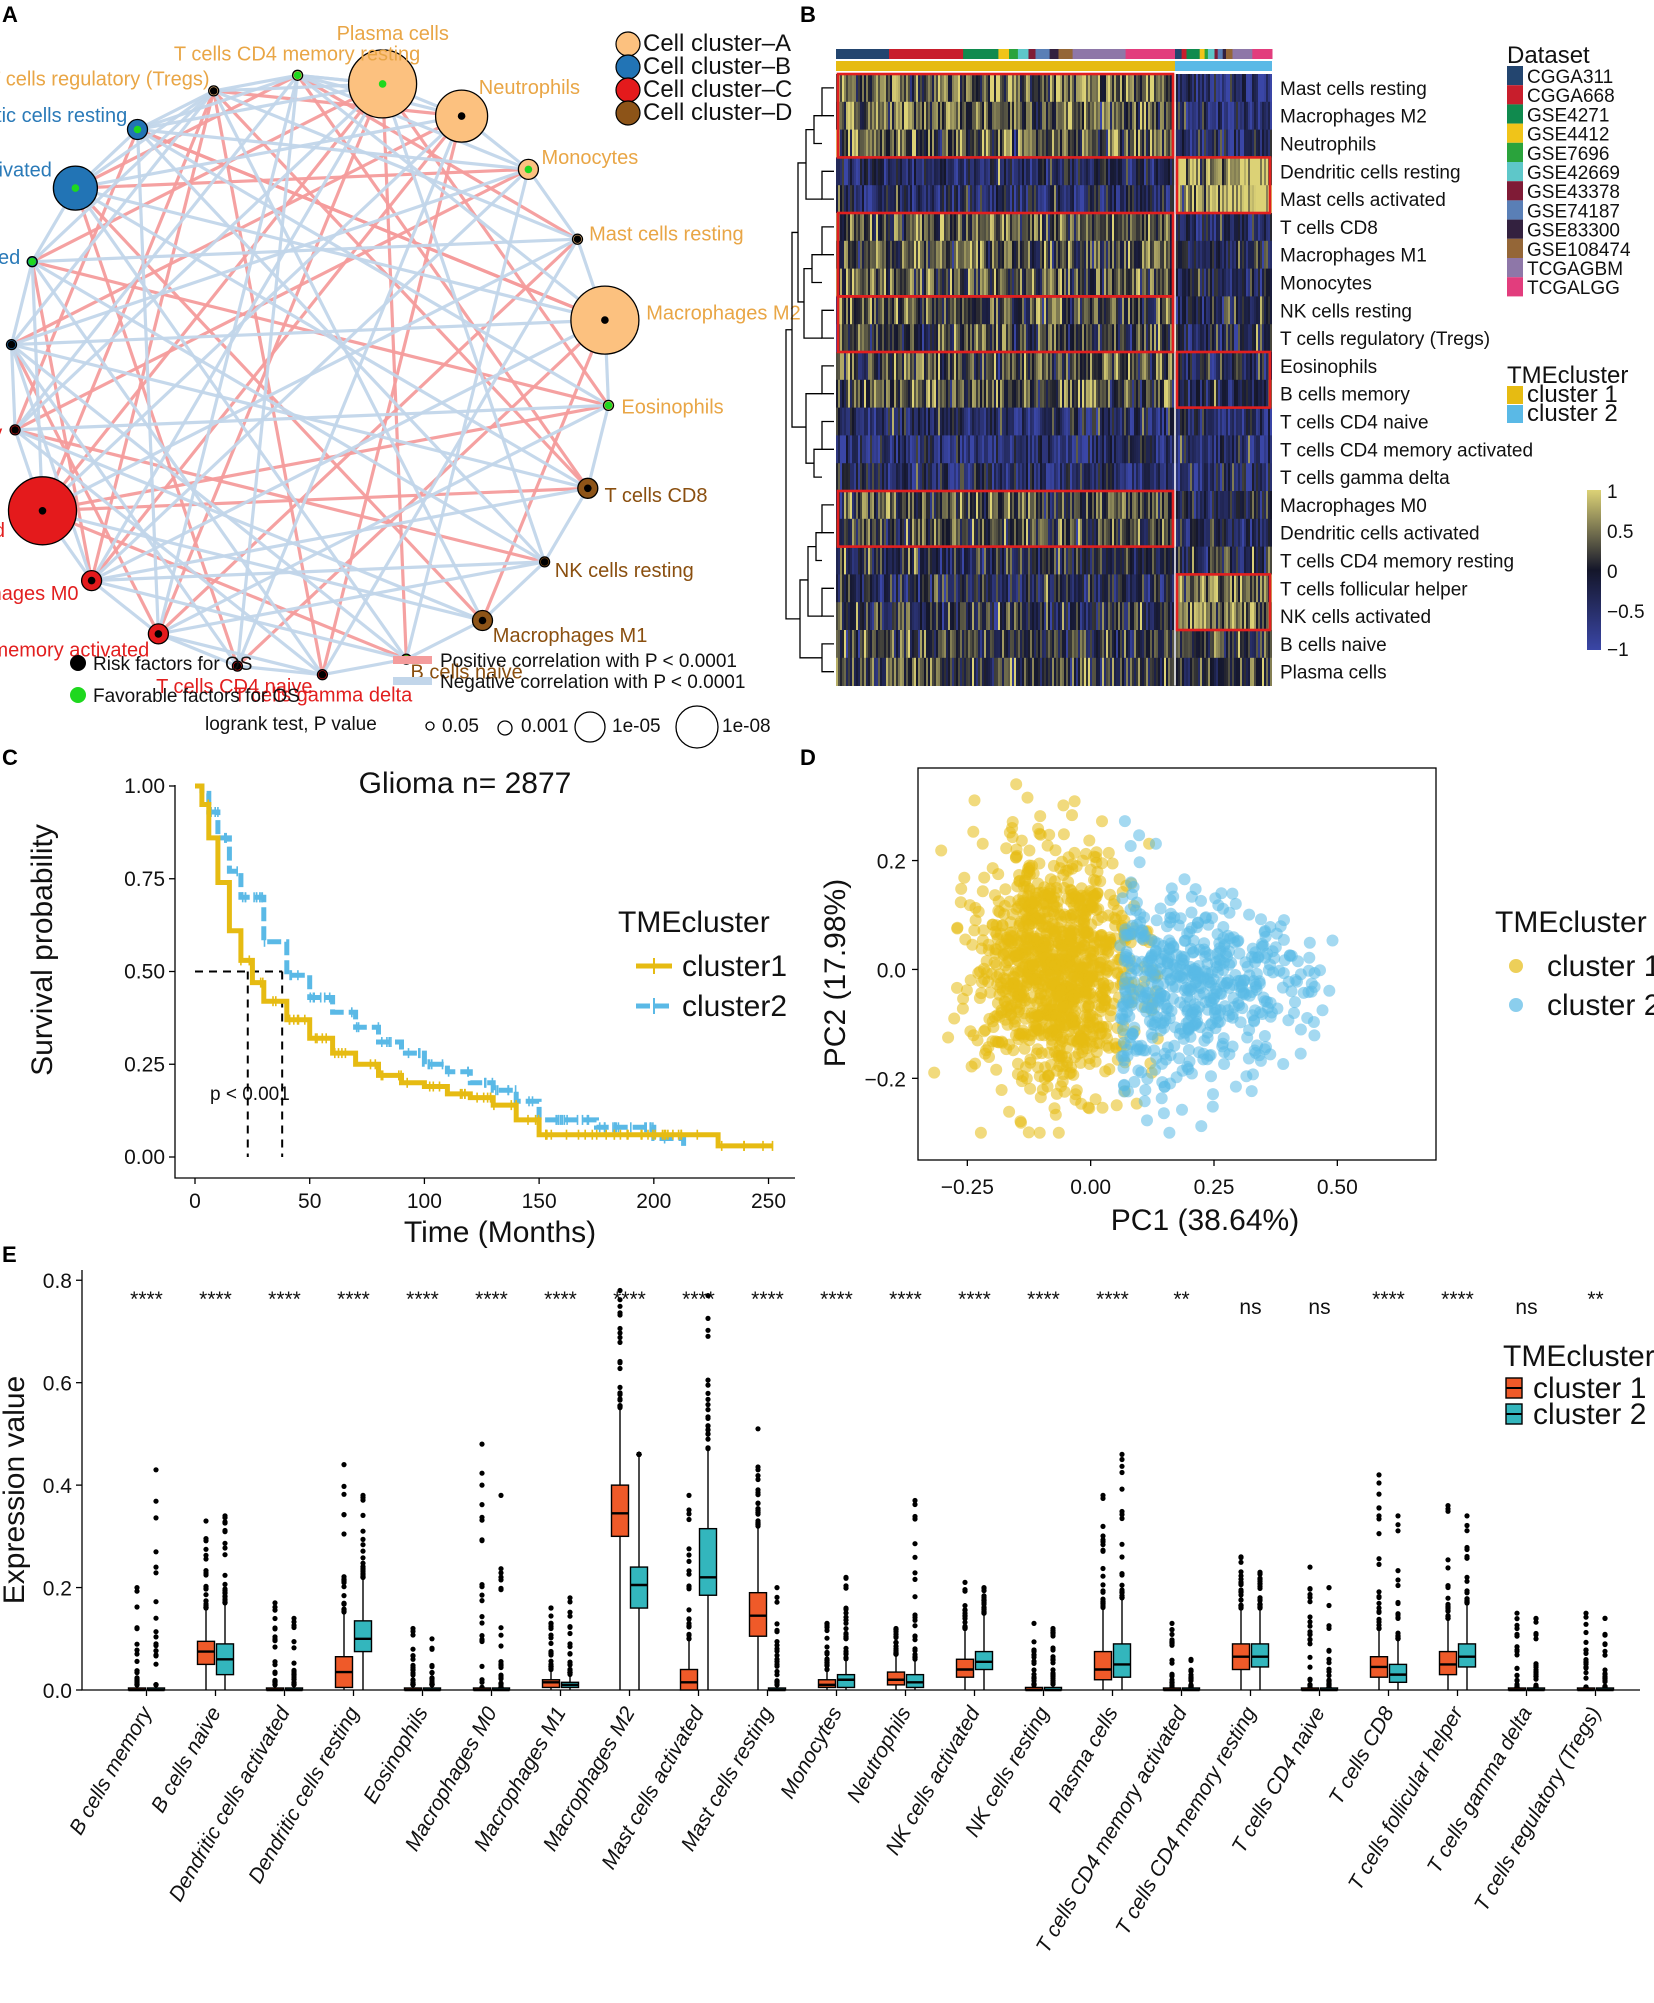 The image size is (1654, 2003). What do you see at coordinates (39, 594) in the screenshot?
I see `node-label-macrophages-m0: Macrophages M0` at bounding box center [39, 594].